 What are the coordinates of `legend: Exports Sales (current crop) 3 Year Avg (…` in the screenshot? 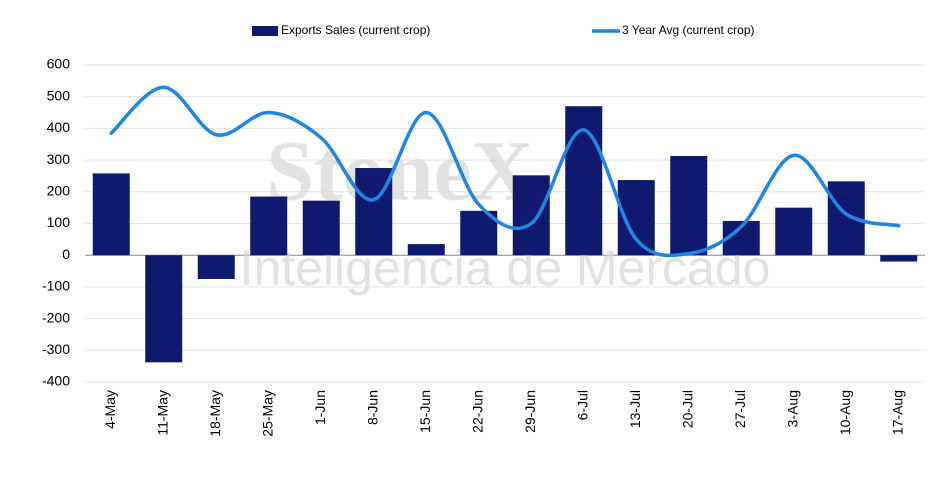 It's located at (503, 30).